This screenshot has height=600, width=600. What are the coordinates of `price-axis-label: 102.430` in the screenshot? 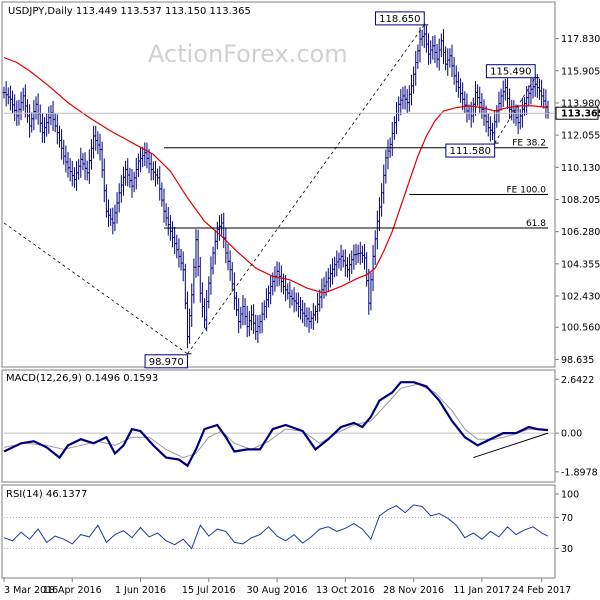 It's located at (580, 296).